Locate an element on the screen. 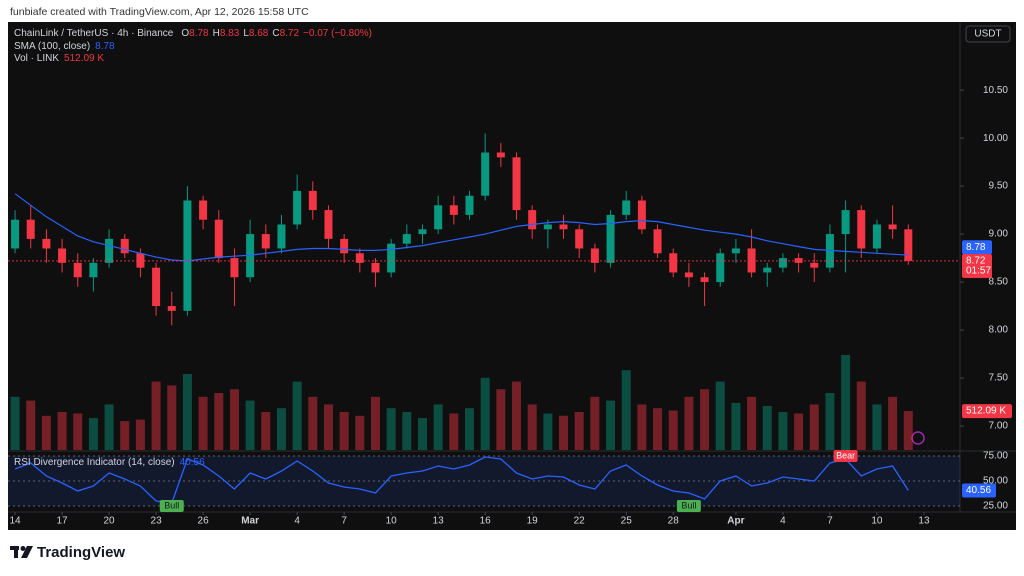 The width and height of the screenshot is (1024, 576). price-tick-label: 9.00 is located at coordinates (999, 234).